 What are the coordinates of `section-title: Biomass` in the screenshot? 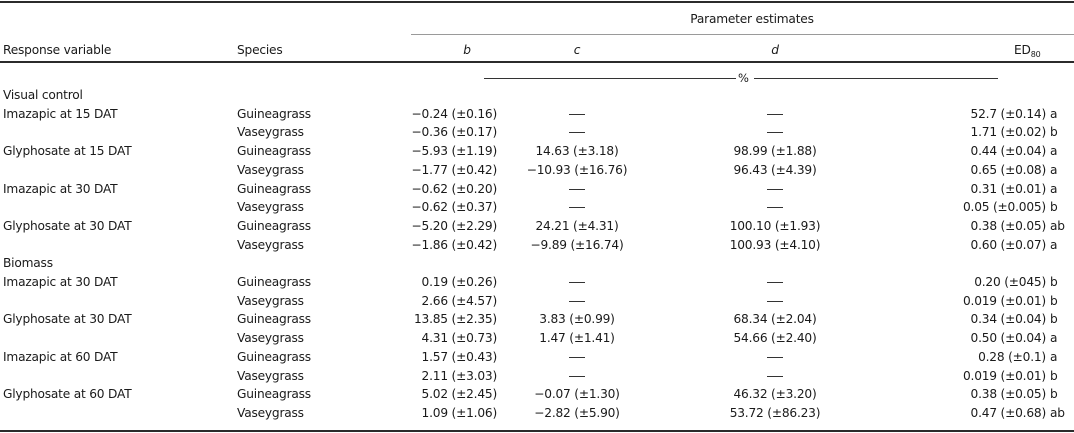 It's located at (28, 263).